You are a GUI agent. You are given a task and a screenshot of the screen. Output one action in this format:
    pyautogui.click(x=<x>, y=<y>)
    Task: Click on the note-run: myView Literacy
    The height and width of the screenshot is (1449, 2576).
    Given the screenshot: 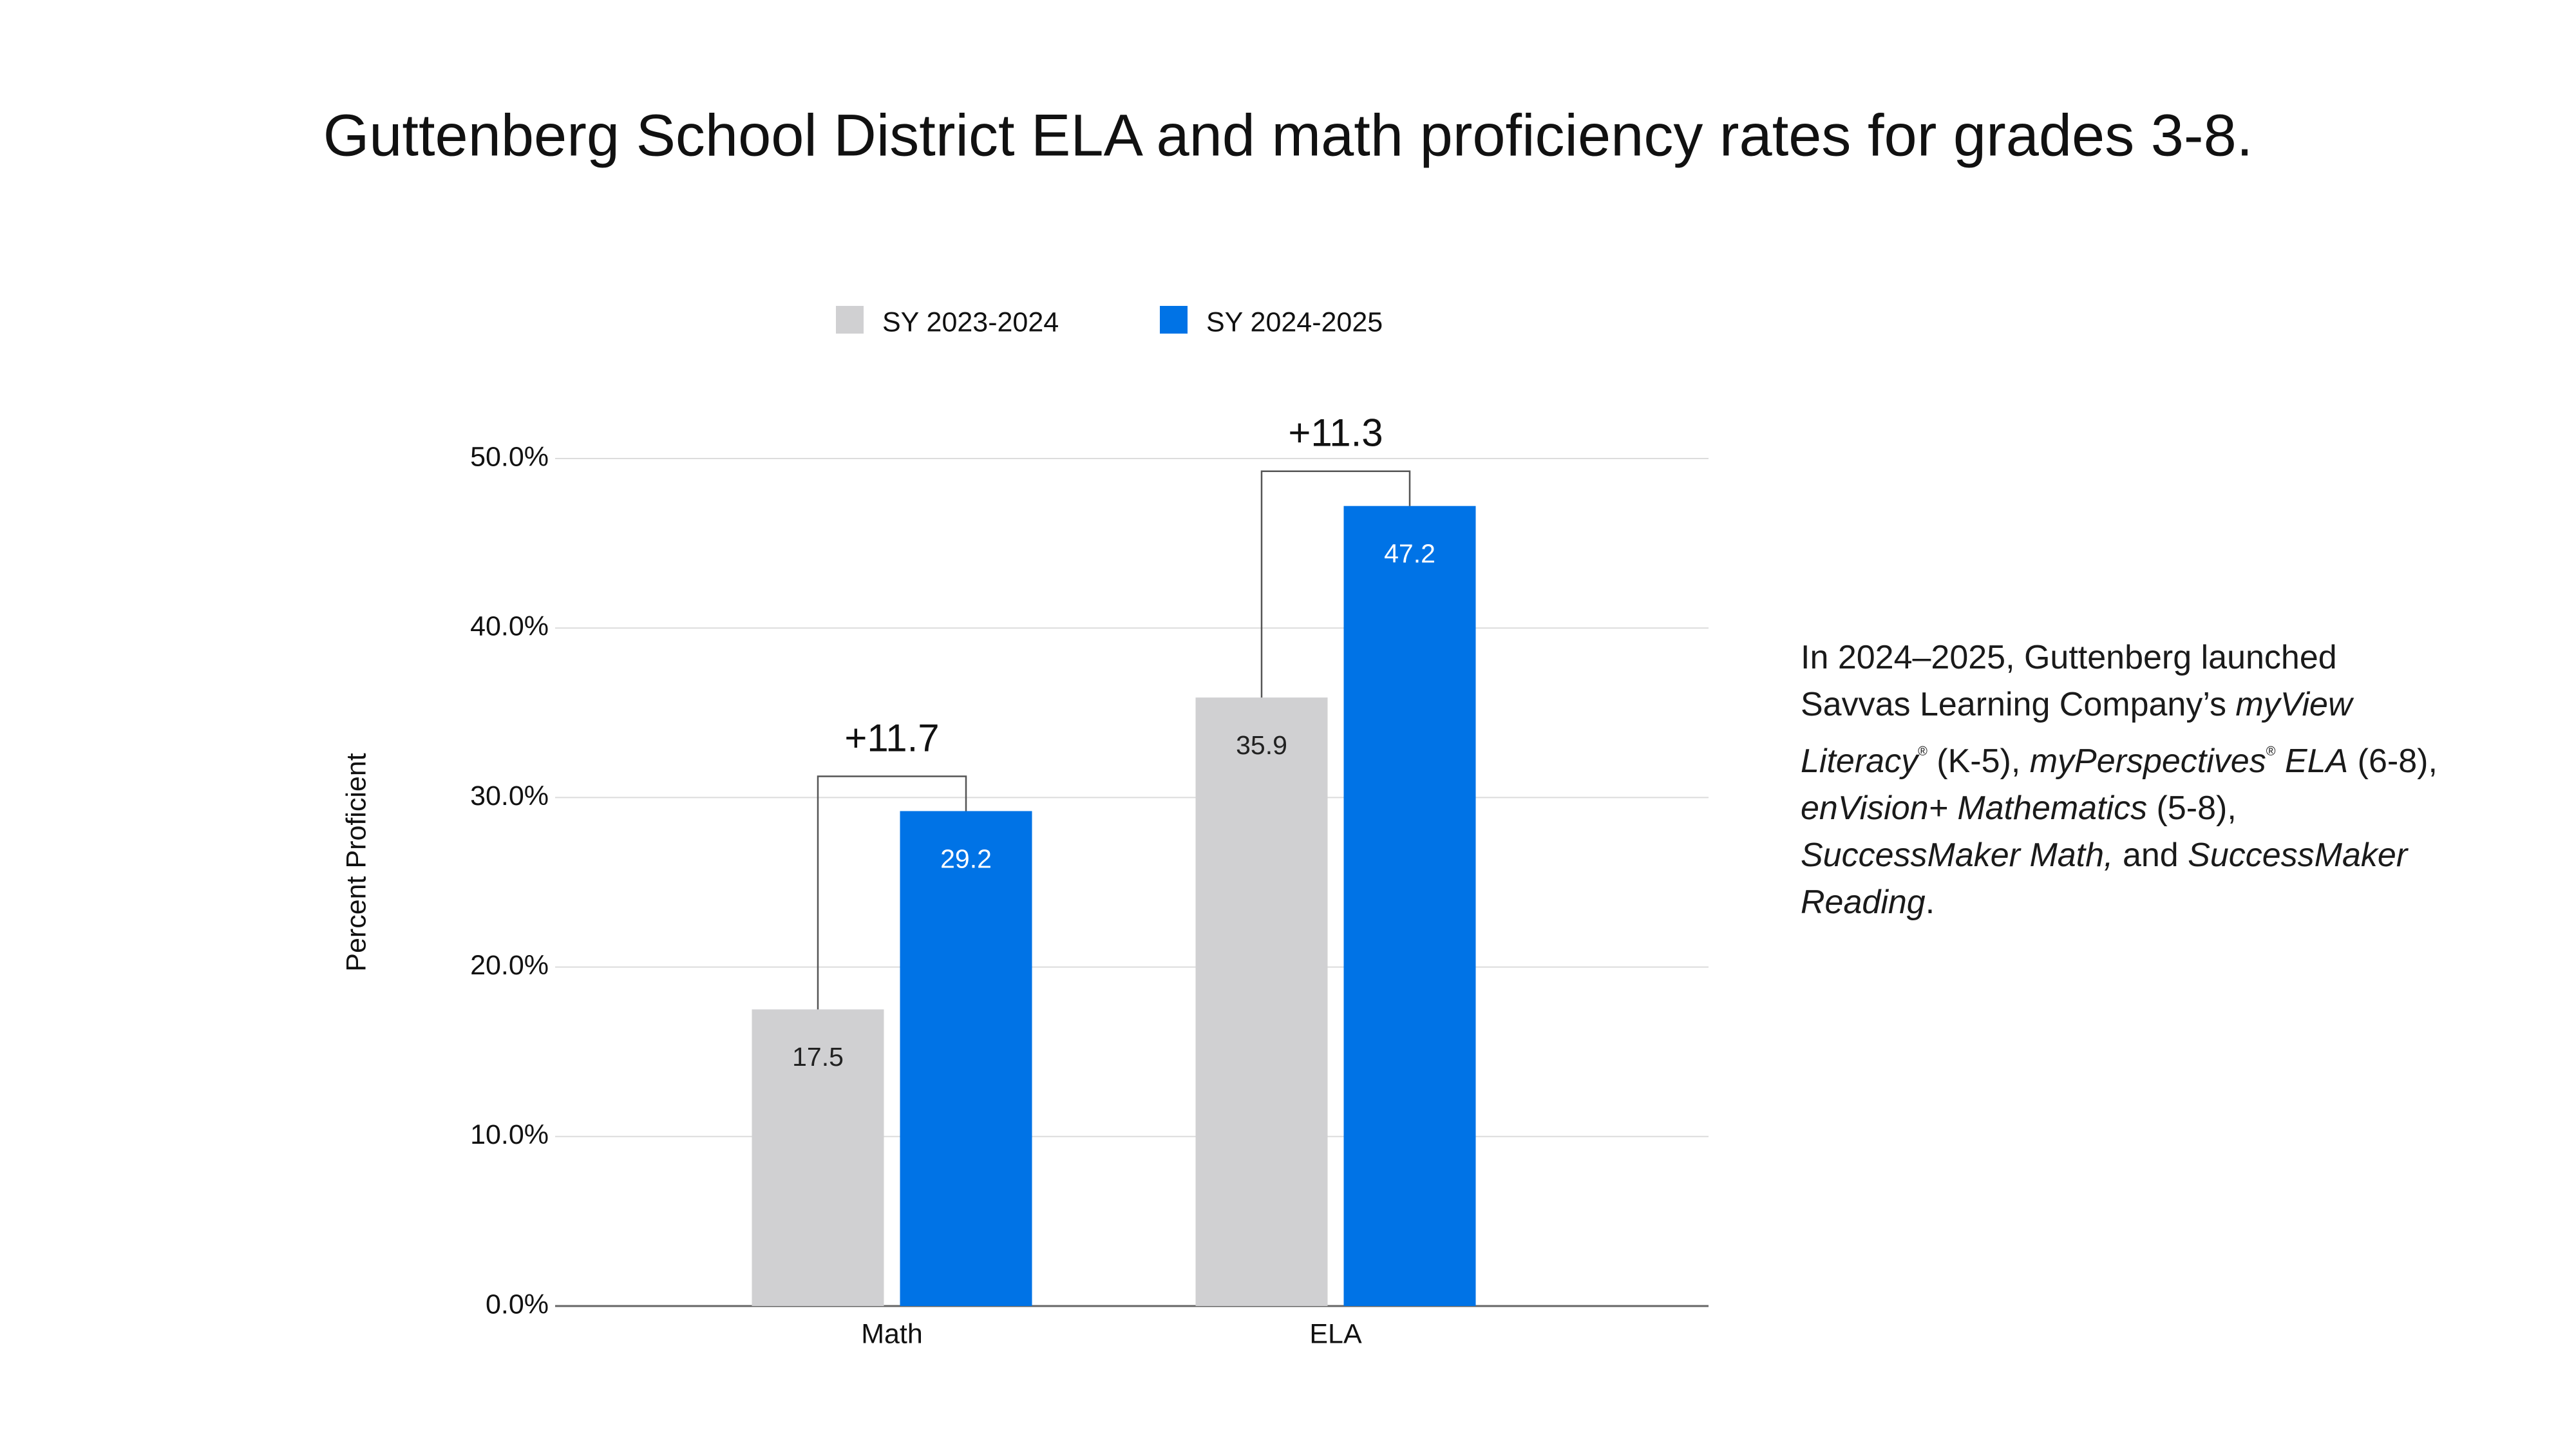 What is the action you would take?
    pyautogui.click(x=2077, y=733)
    